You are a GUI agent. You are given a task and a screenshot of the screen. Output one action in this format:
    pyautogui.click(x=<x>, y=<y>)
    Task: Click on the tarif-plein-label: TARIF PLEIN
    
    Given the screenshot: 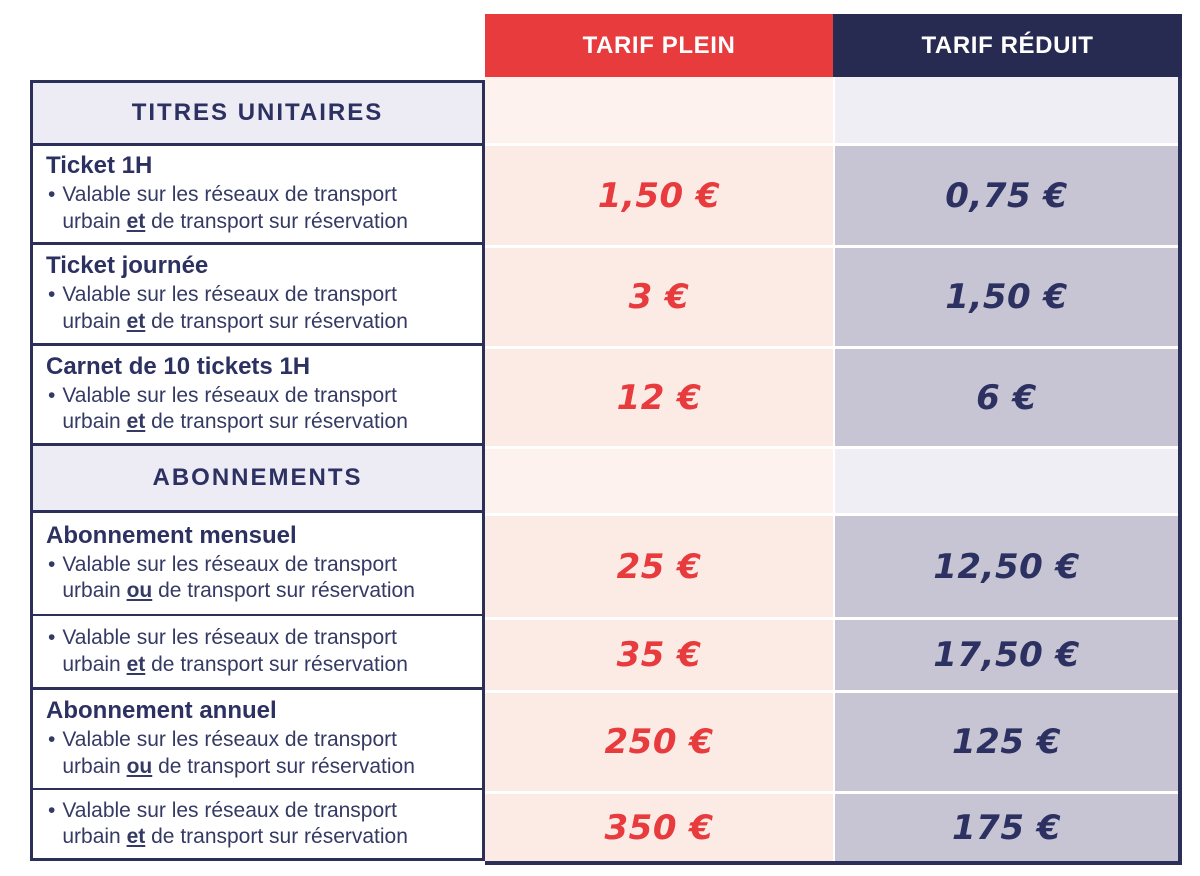 What is the action you would take?
    pyautogui.click(x=659, y=45)
    